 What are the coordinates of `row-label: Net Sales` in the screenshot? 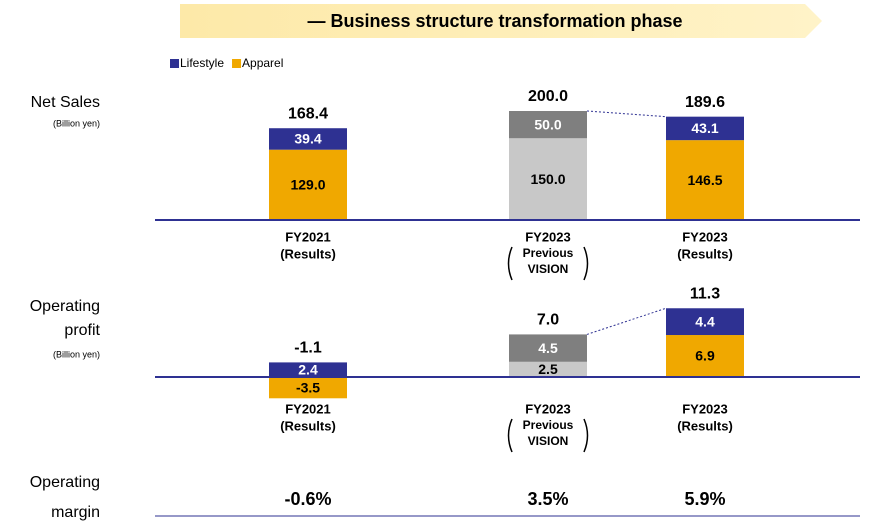 It's located at (65, 102).